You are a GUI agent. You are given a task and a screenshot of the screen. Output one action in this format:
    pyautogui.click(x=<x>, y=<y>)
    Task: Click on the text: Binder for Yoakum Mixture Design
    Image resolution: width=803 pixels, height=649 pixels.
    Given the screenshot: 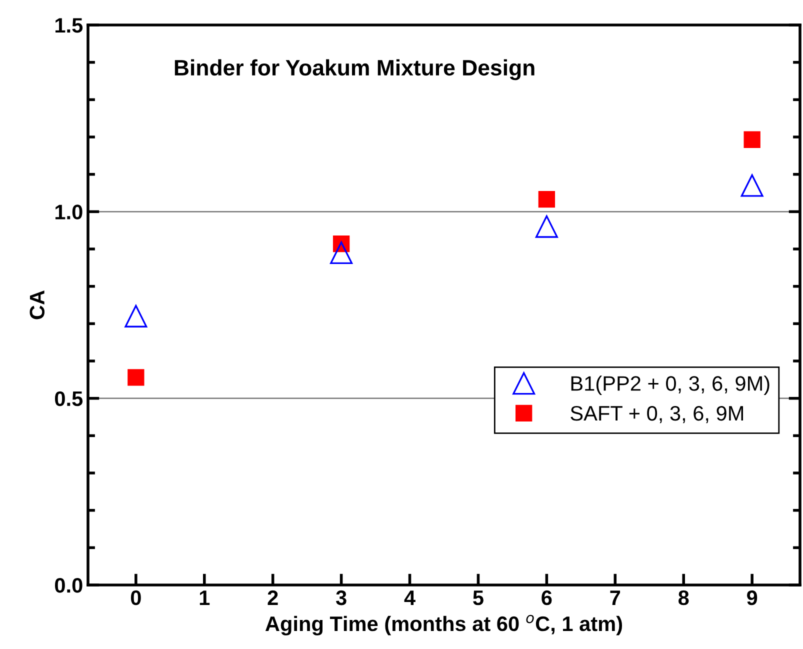 What is the action you would take?
    pyautogui.click(x=354, y=69)
    